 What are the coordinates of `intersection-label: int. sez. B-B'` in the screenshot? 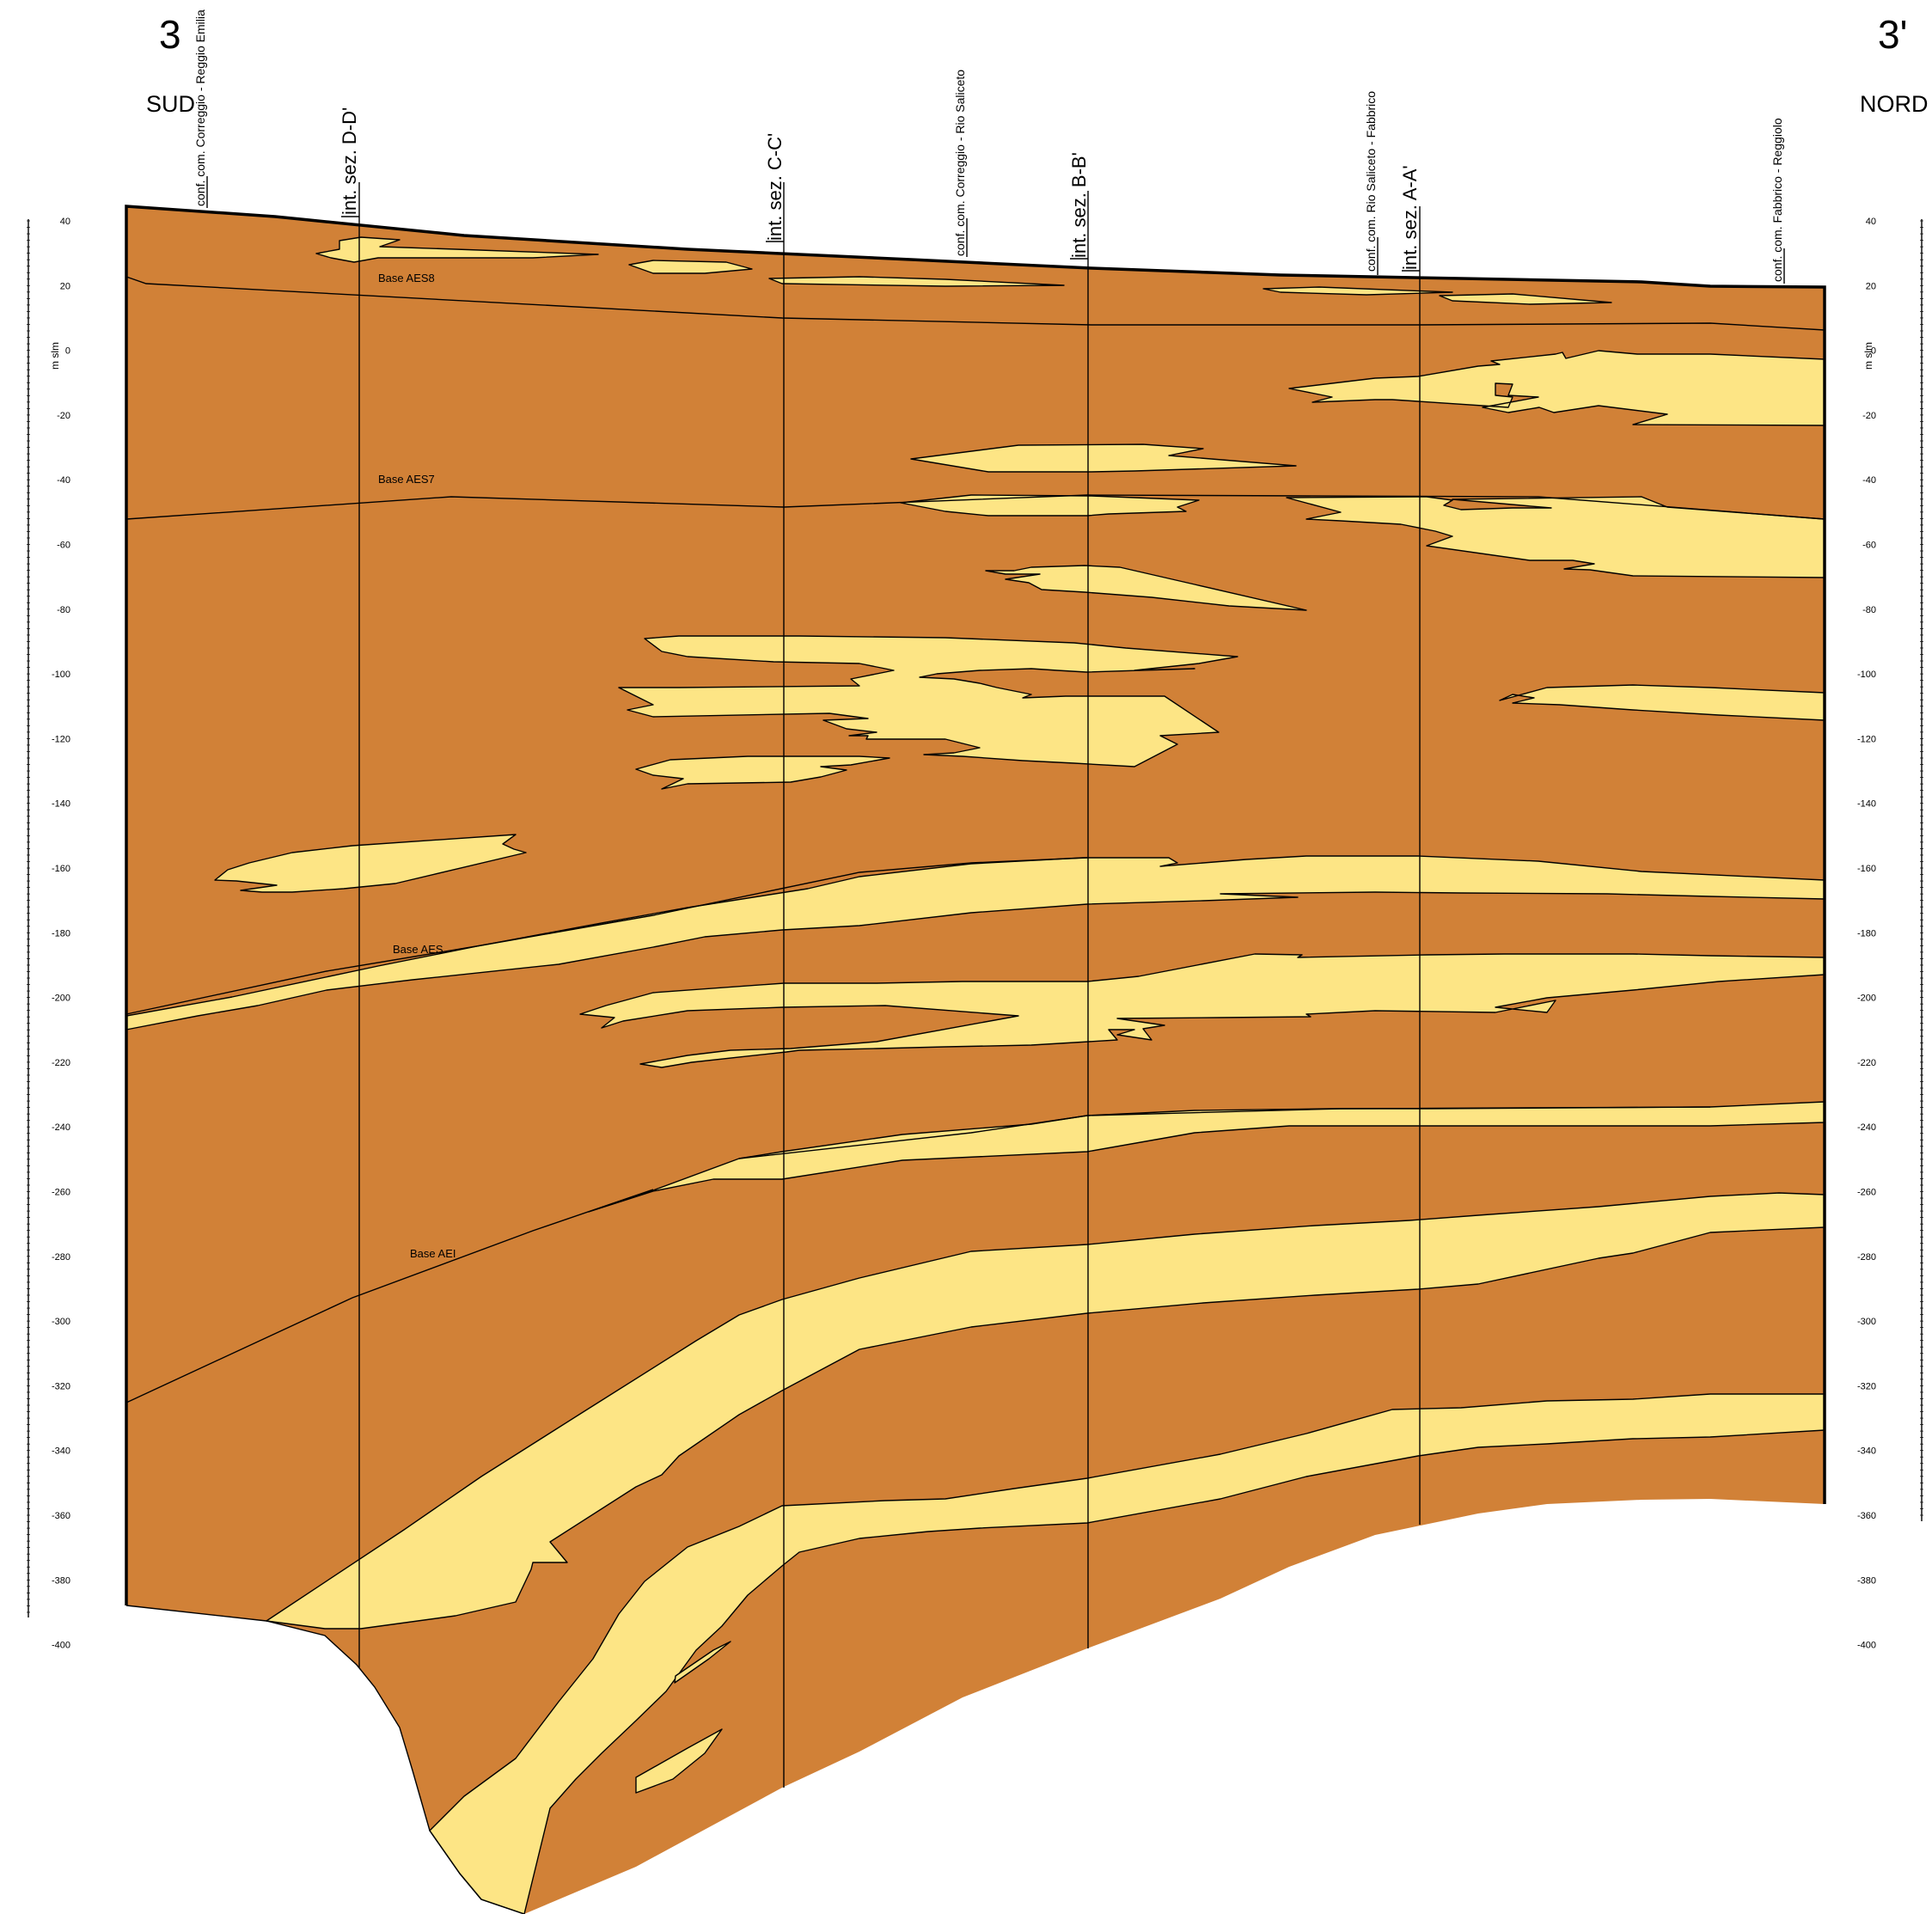 It's located at (1079, 205).